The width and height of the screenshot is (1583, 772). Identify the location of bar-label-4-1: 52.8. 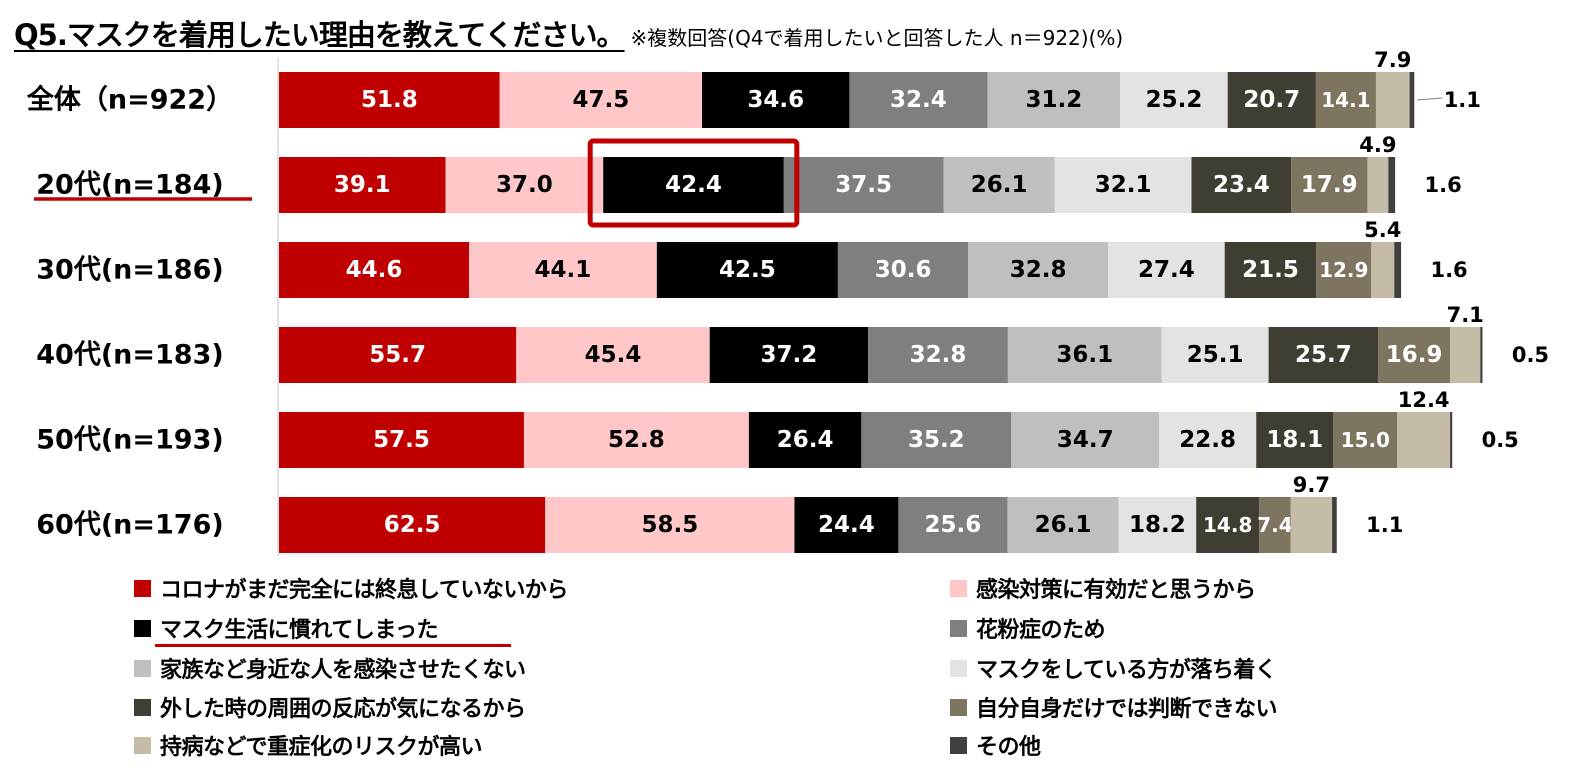
(636, 440).